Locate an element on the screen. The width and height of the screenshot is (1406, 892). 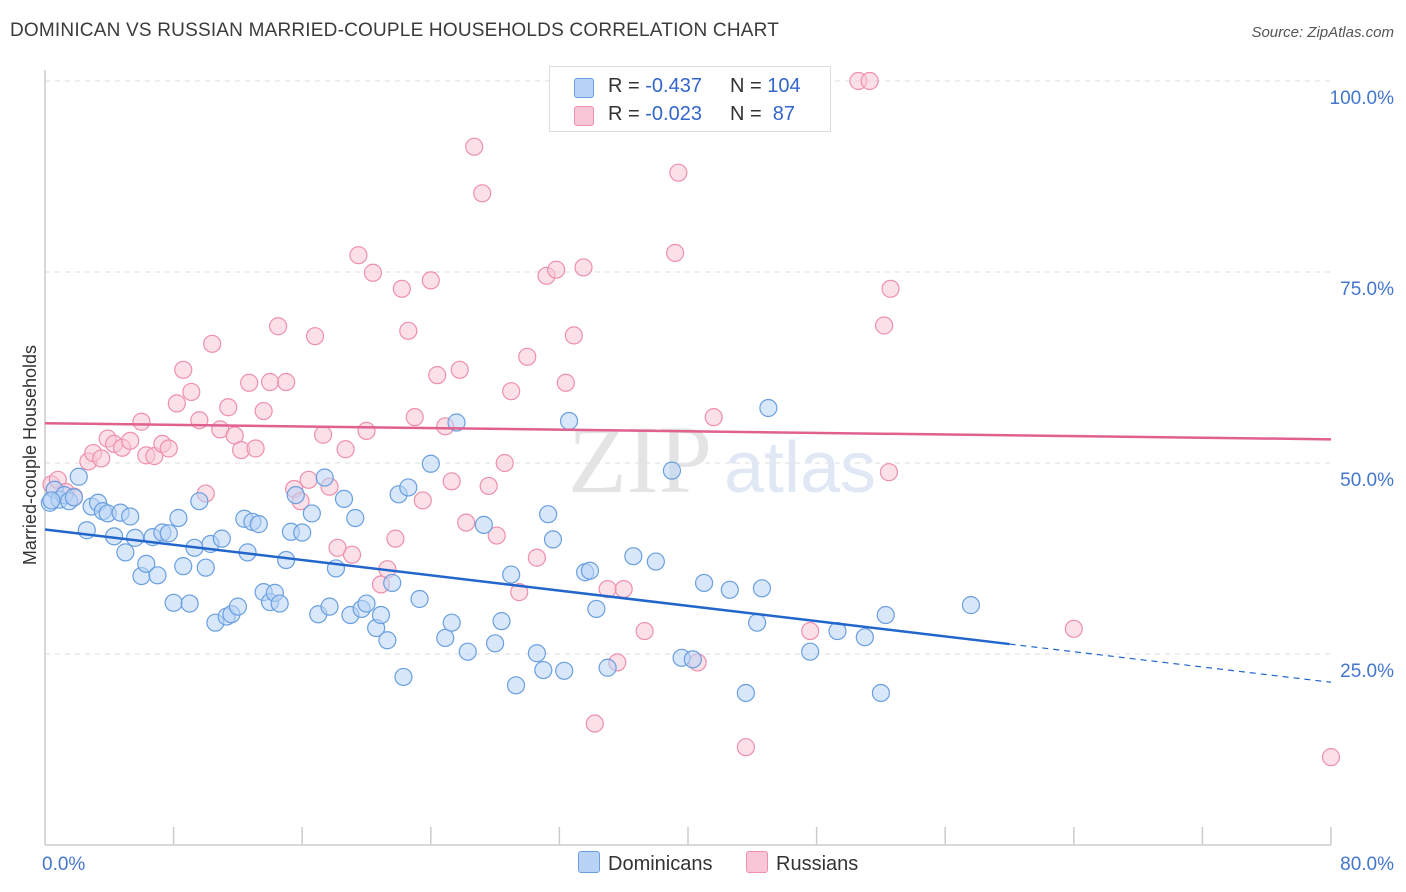
y-tick-label: 75.0% is located at coordinates (1367, 289).